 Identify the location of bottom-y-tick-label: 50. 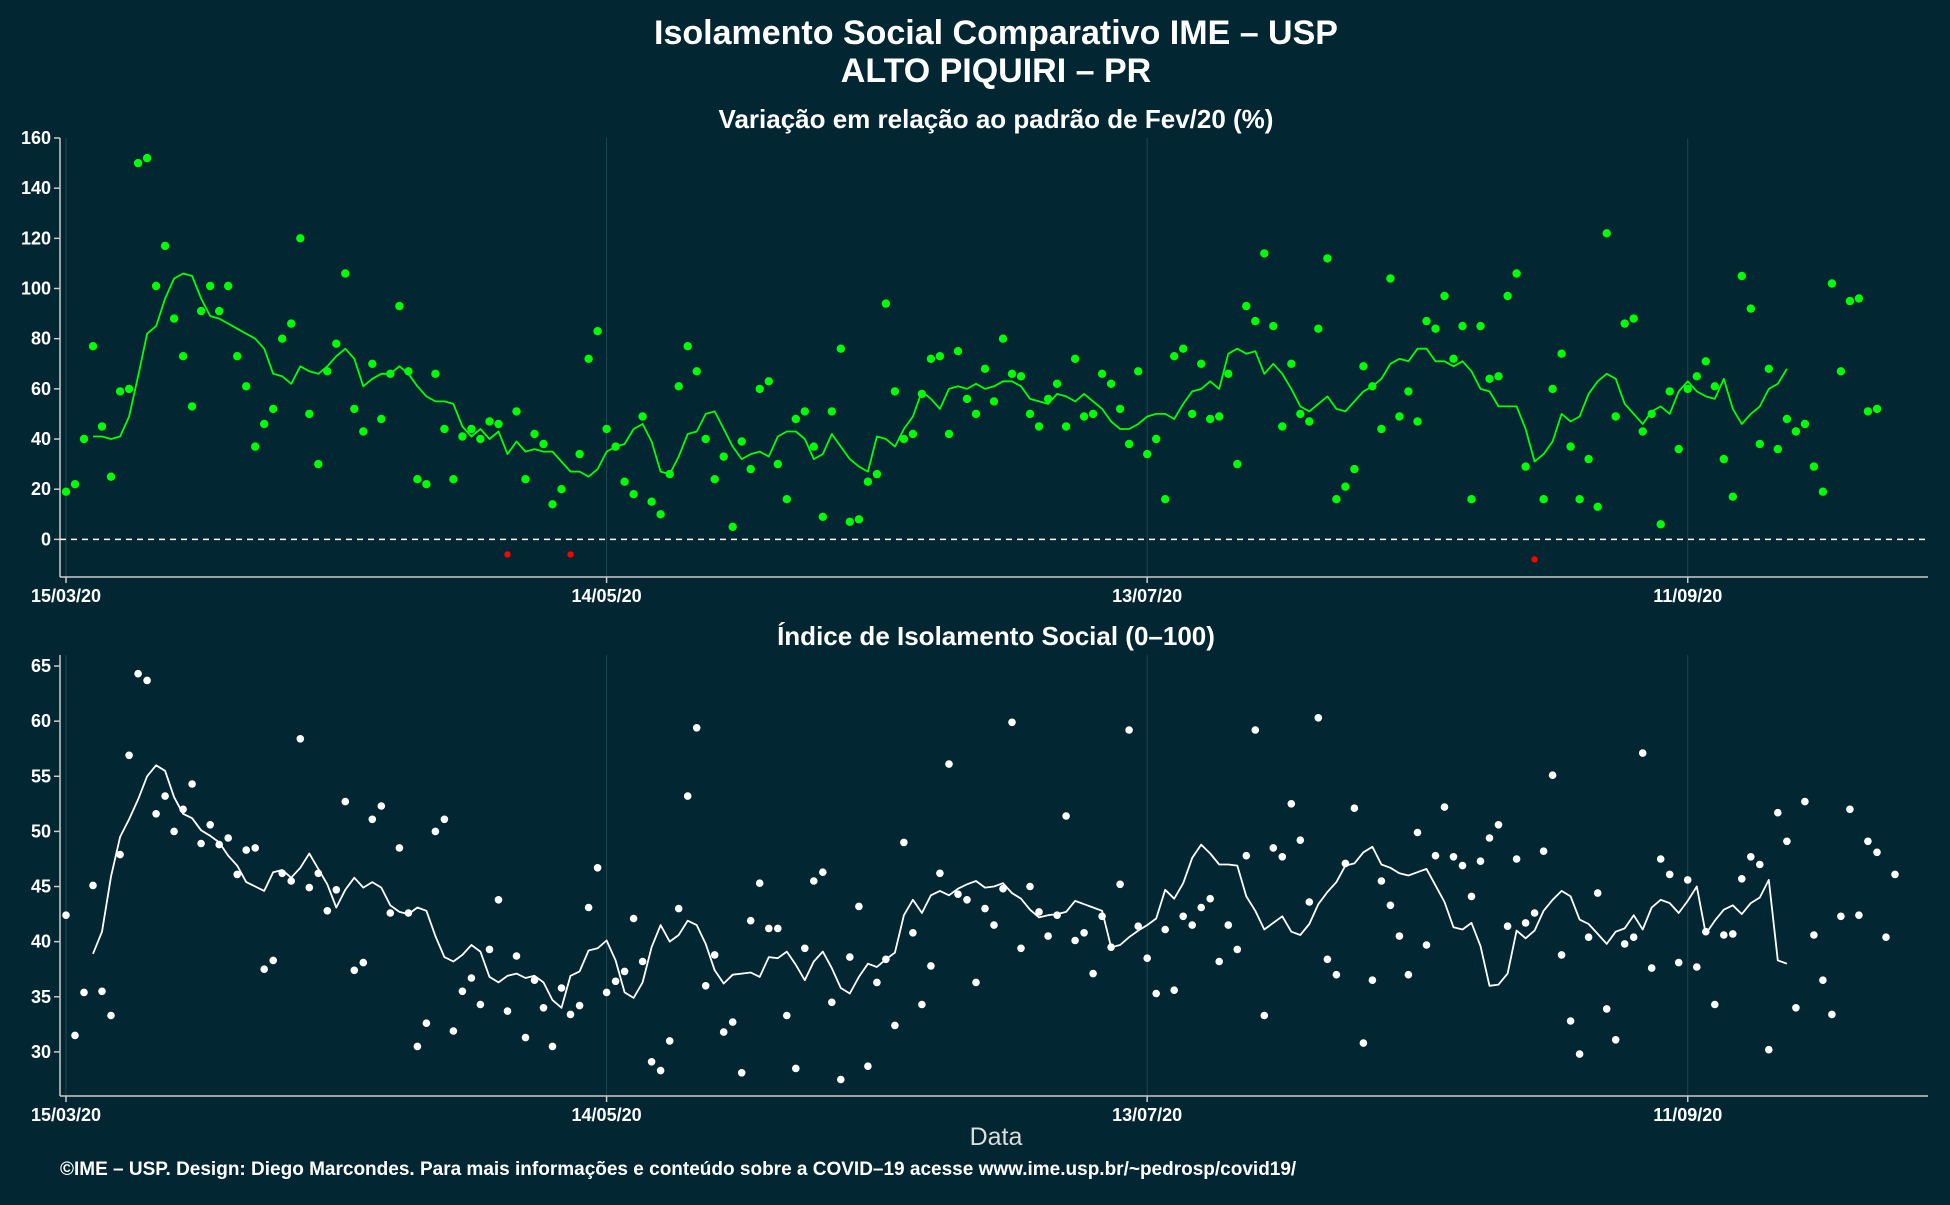
(41, 831).